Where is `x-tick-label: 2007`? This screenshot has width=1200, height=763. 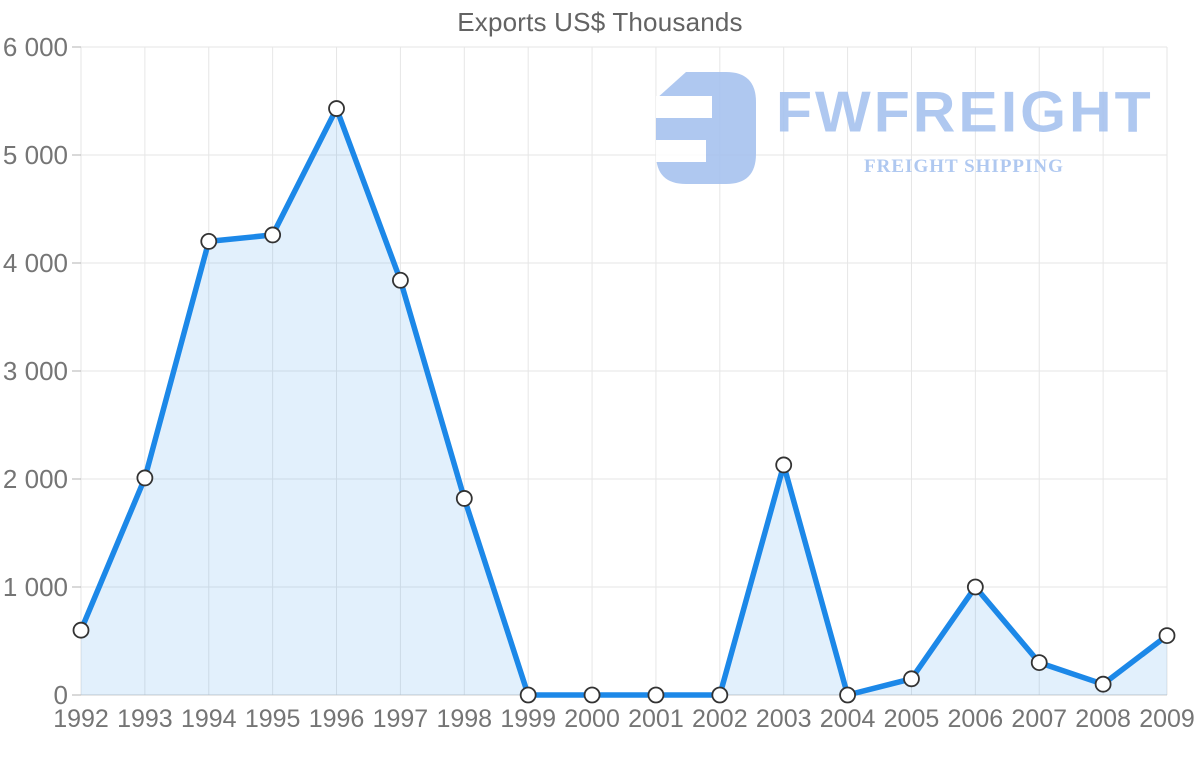
x-tick-label: 2007 is located at coordinates (1039, 719).